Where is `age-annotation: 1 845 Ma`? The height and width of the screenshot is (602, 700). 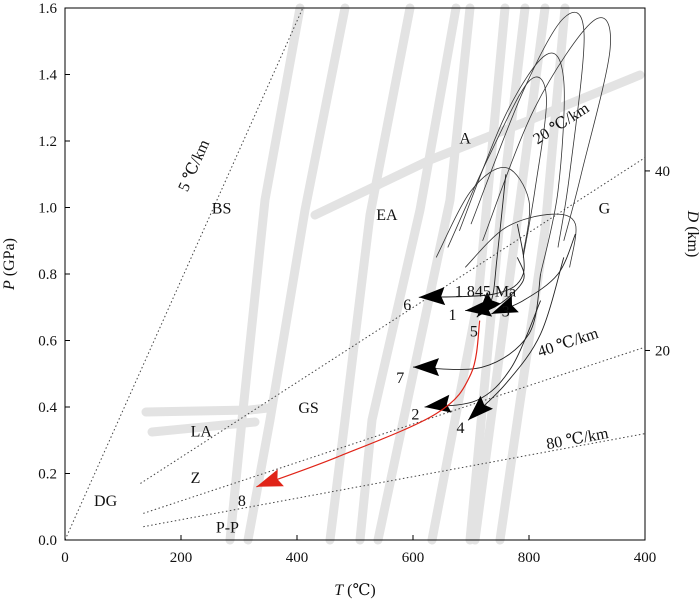 age-annotation: 1 845 Ma is located at coordinates (485, 292).